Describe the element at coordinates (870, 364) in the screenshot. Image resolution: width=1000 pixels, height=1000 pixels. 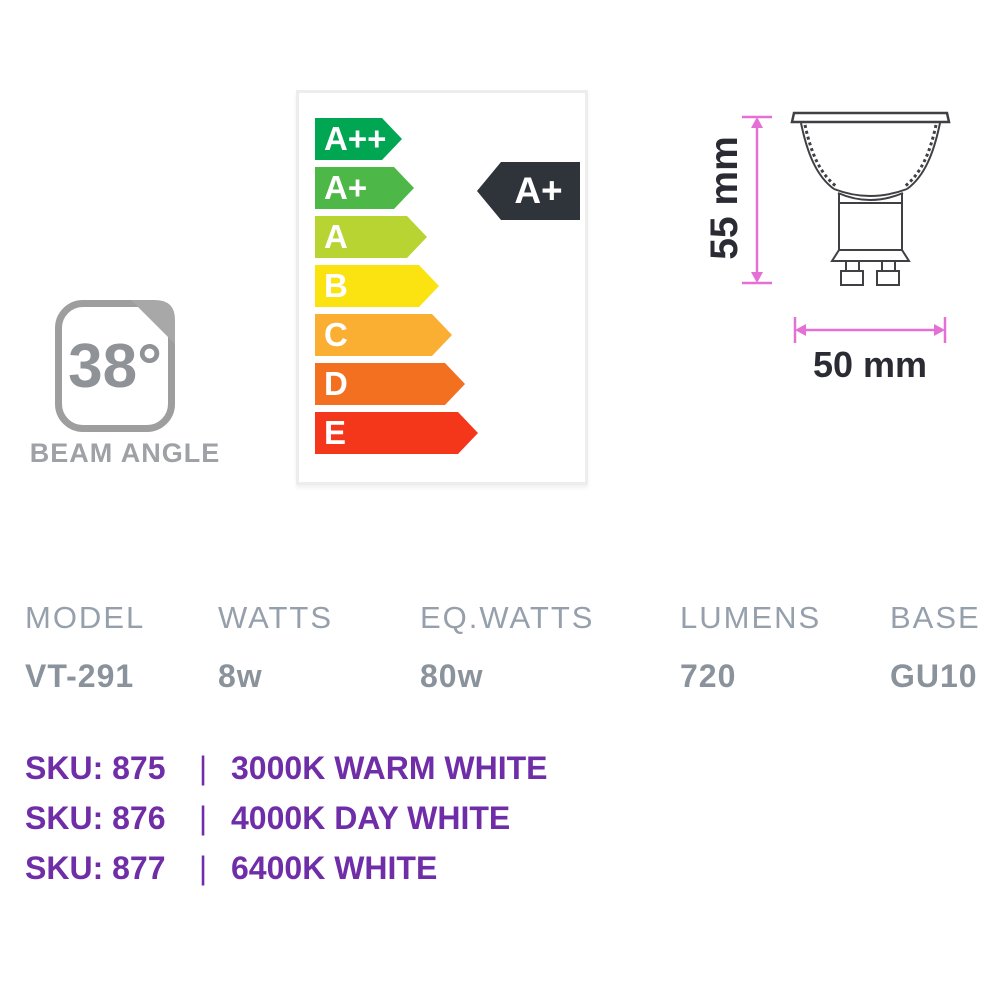
I see `width-dimension-label: 50 mm` at that location.